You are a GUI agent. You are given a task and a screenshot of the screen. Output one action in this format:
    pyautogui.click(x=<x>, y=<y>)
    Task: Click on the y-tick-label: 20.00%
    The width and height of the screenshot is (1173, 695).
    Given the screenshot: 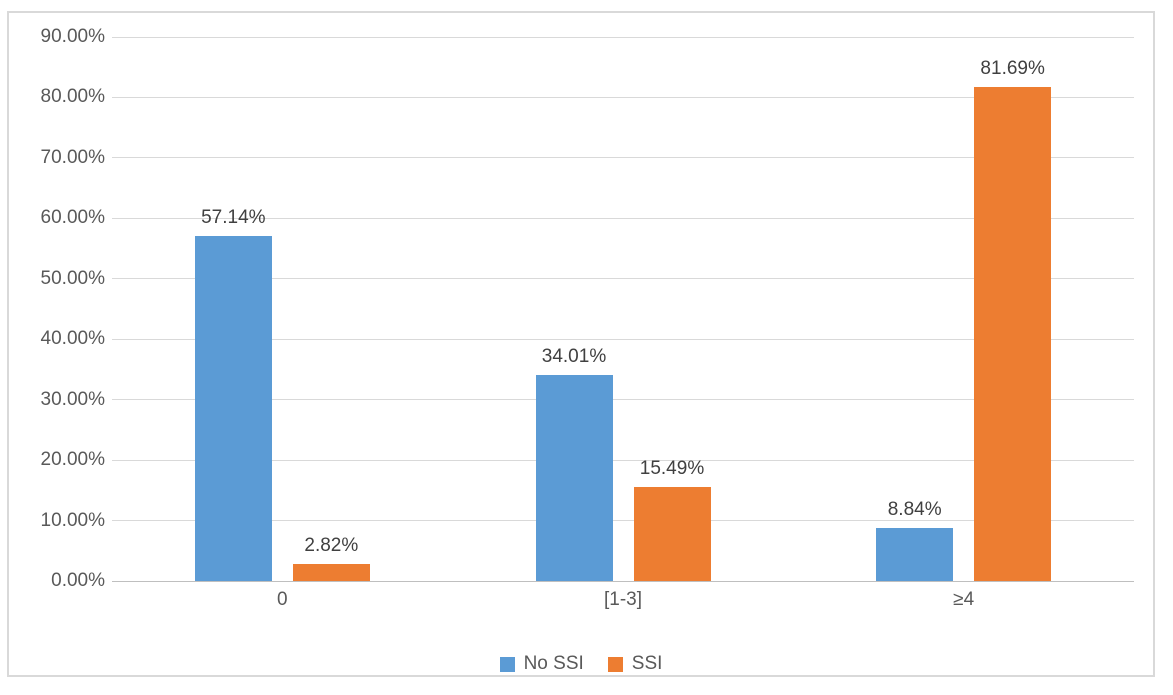 What is the action you would take?
    pyautogui.click(x=72, y=460)
    